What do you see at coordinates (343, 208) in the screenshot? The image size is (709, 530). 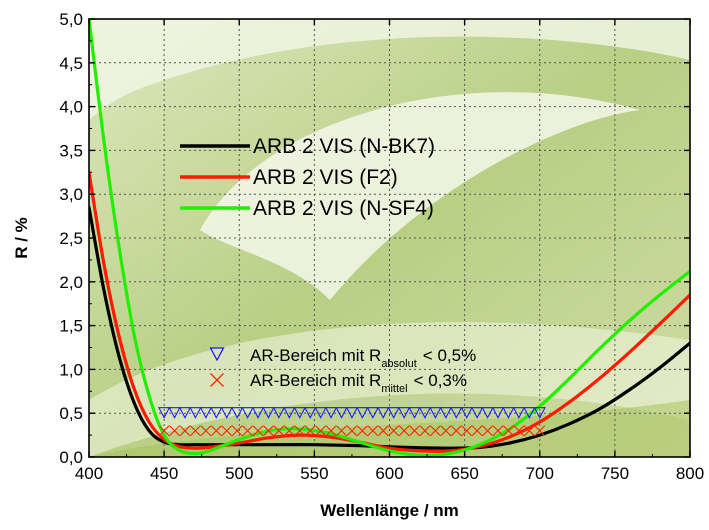 I see `legend-label: ARB 2 VIS (N-SF4)` at bounding box center [343, 208].